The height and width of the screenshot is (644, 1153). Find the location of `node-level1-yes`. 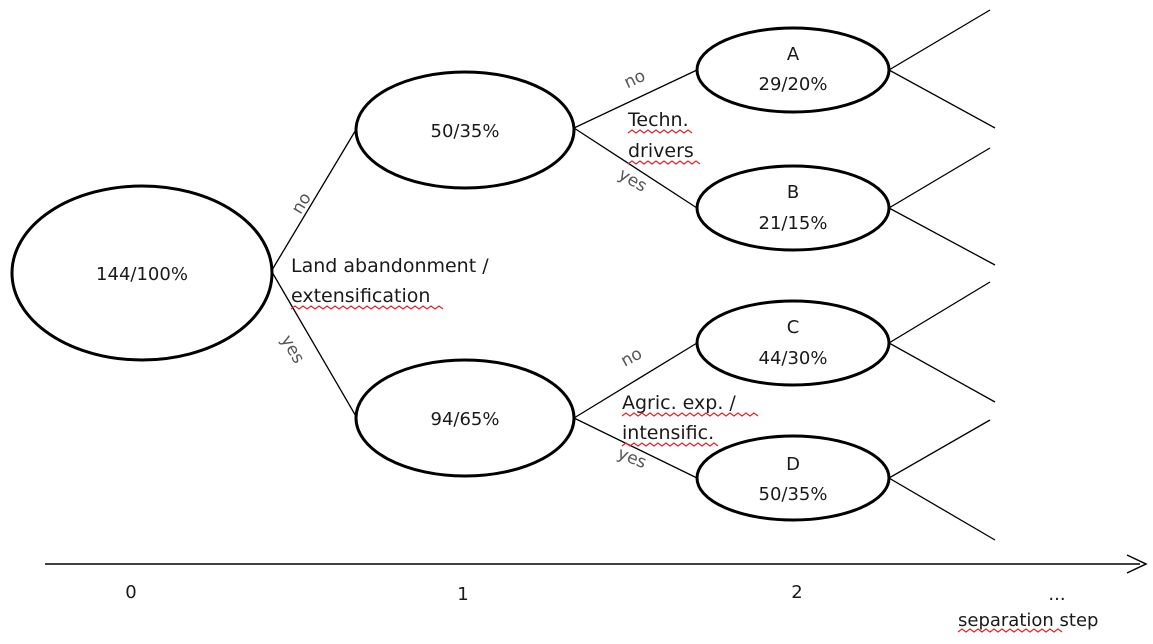

node-level1-yes is located at coordinates (465, 418).